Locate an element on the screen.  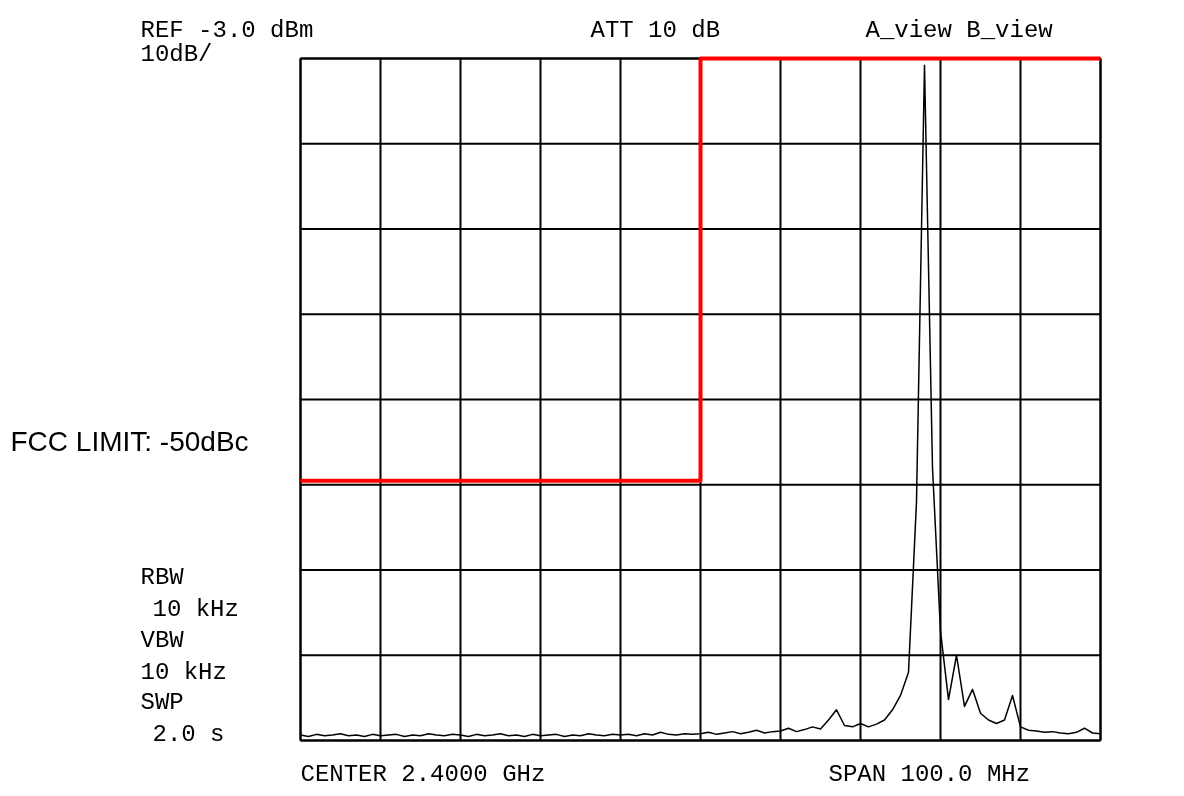
text: A_view B_view is located at coordinates (959, 30).